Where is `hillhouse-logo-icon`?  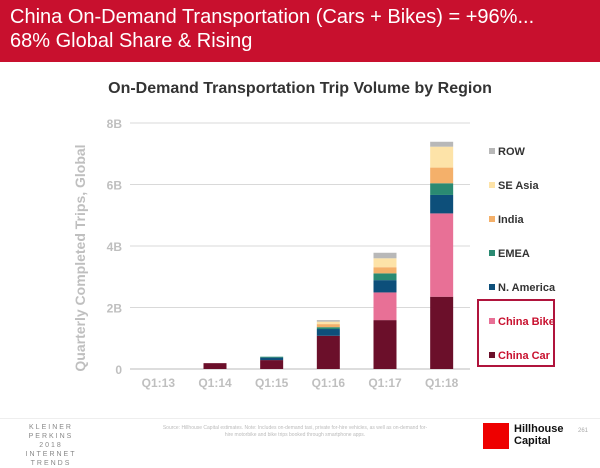
hillhouse-logo-icon is located at coordinates (496, 436).